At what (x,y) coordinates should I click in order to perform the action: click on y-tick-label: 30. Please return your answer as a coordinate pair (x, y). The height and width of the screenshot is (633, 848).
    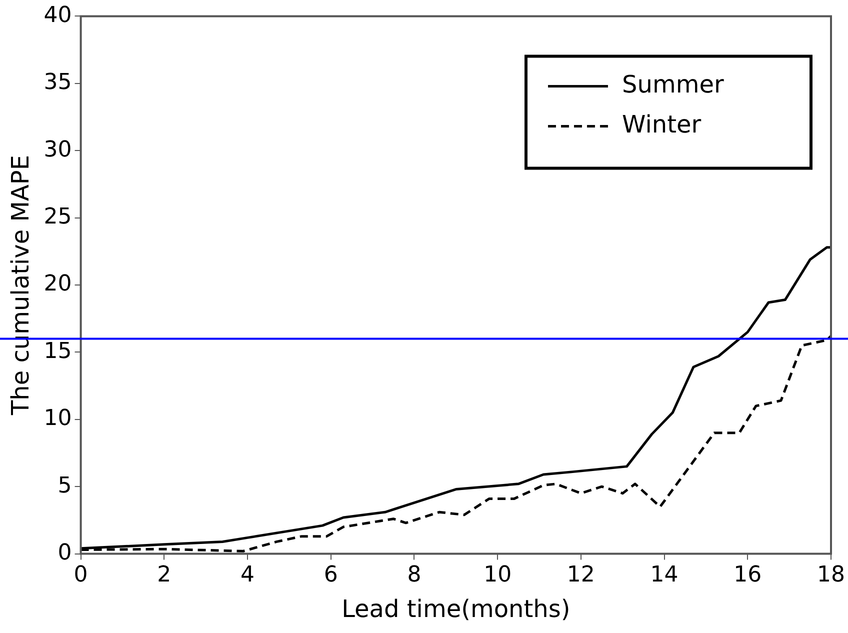
    Looking at the image, I should click on (58, 149).